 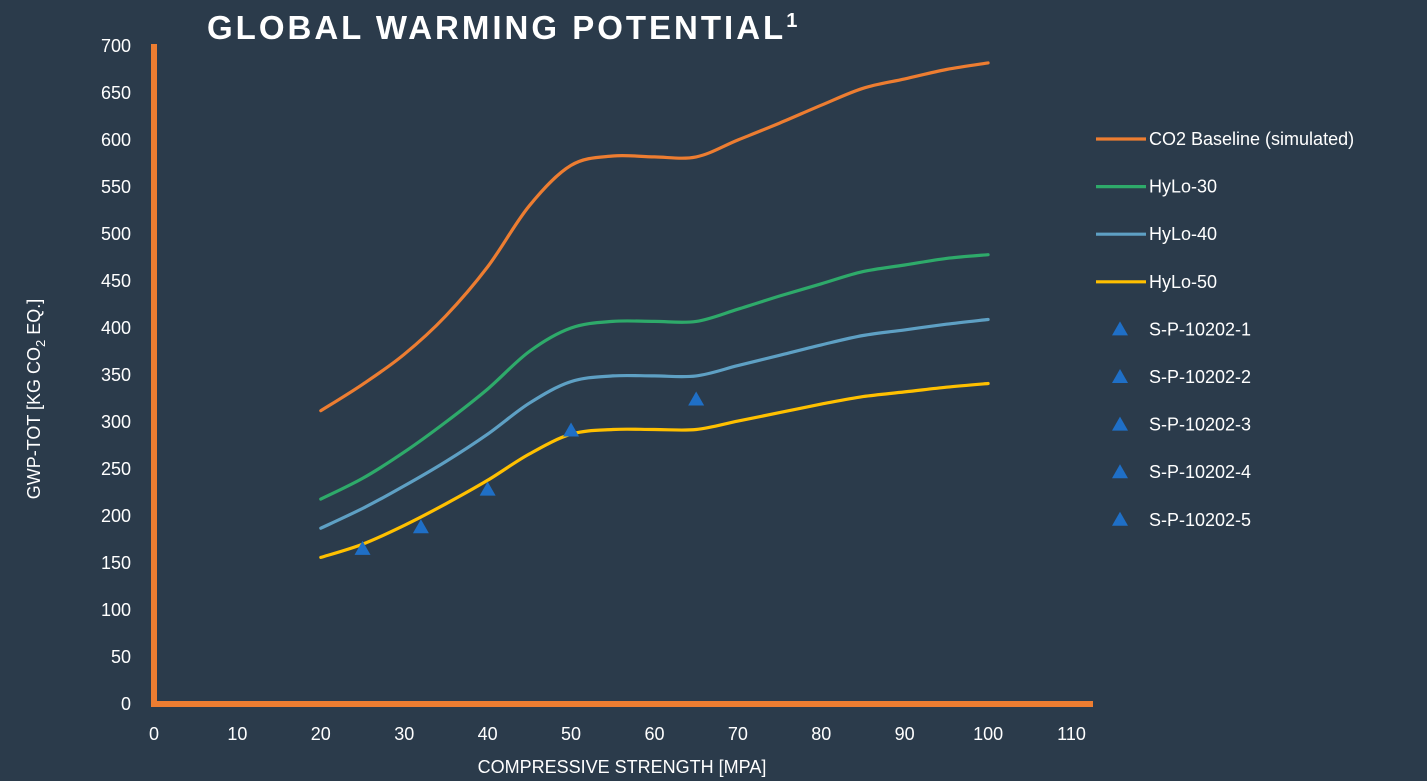 I want to click on y-tick-label: 150, so click(x=116, y=563).